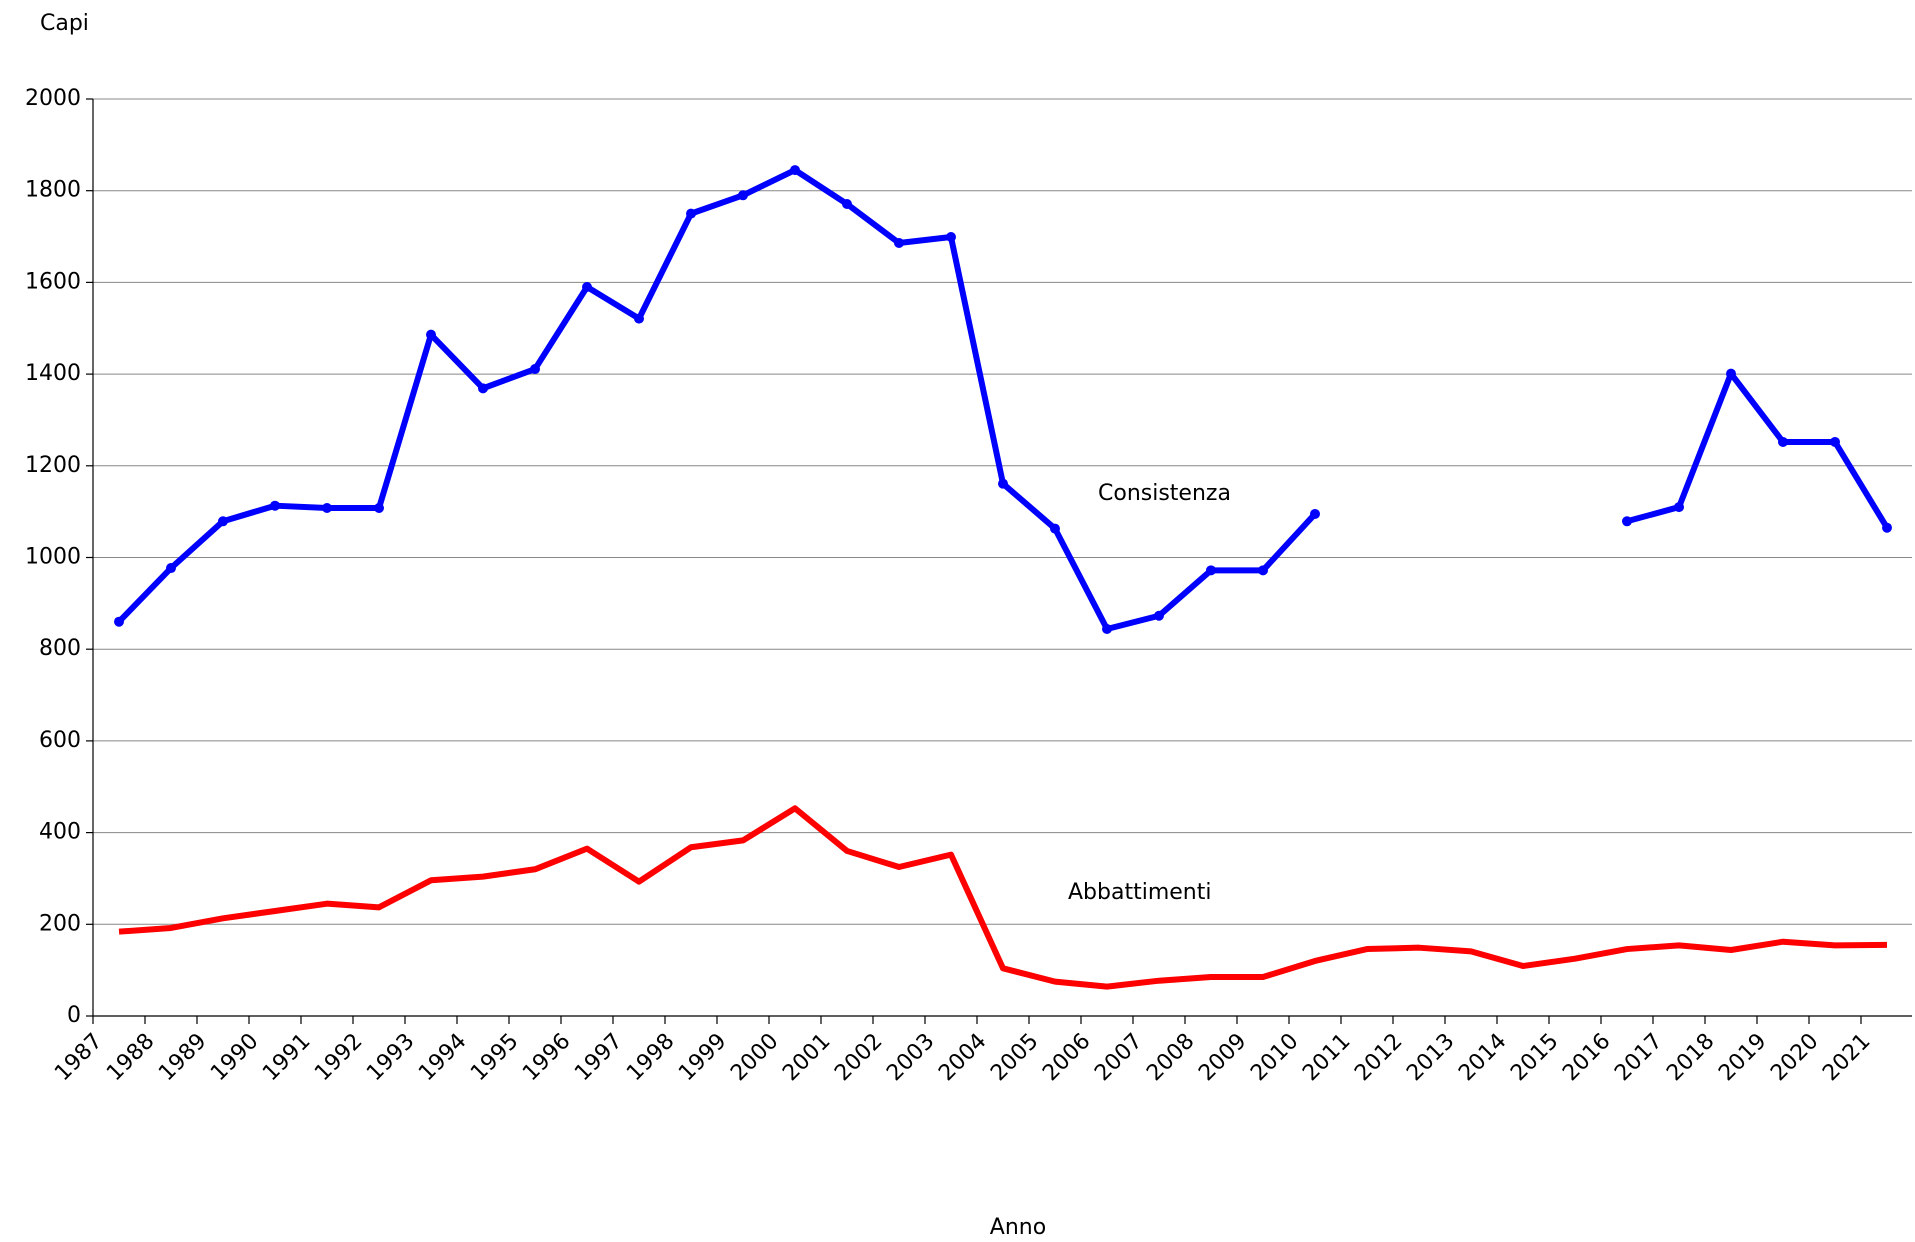 This screenshot has height=1242, width=1915. I want to click on y-tick-label: 1800, so click(53, 190).